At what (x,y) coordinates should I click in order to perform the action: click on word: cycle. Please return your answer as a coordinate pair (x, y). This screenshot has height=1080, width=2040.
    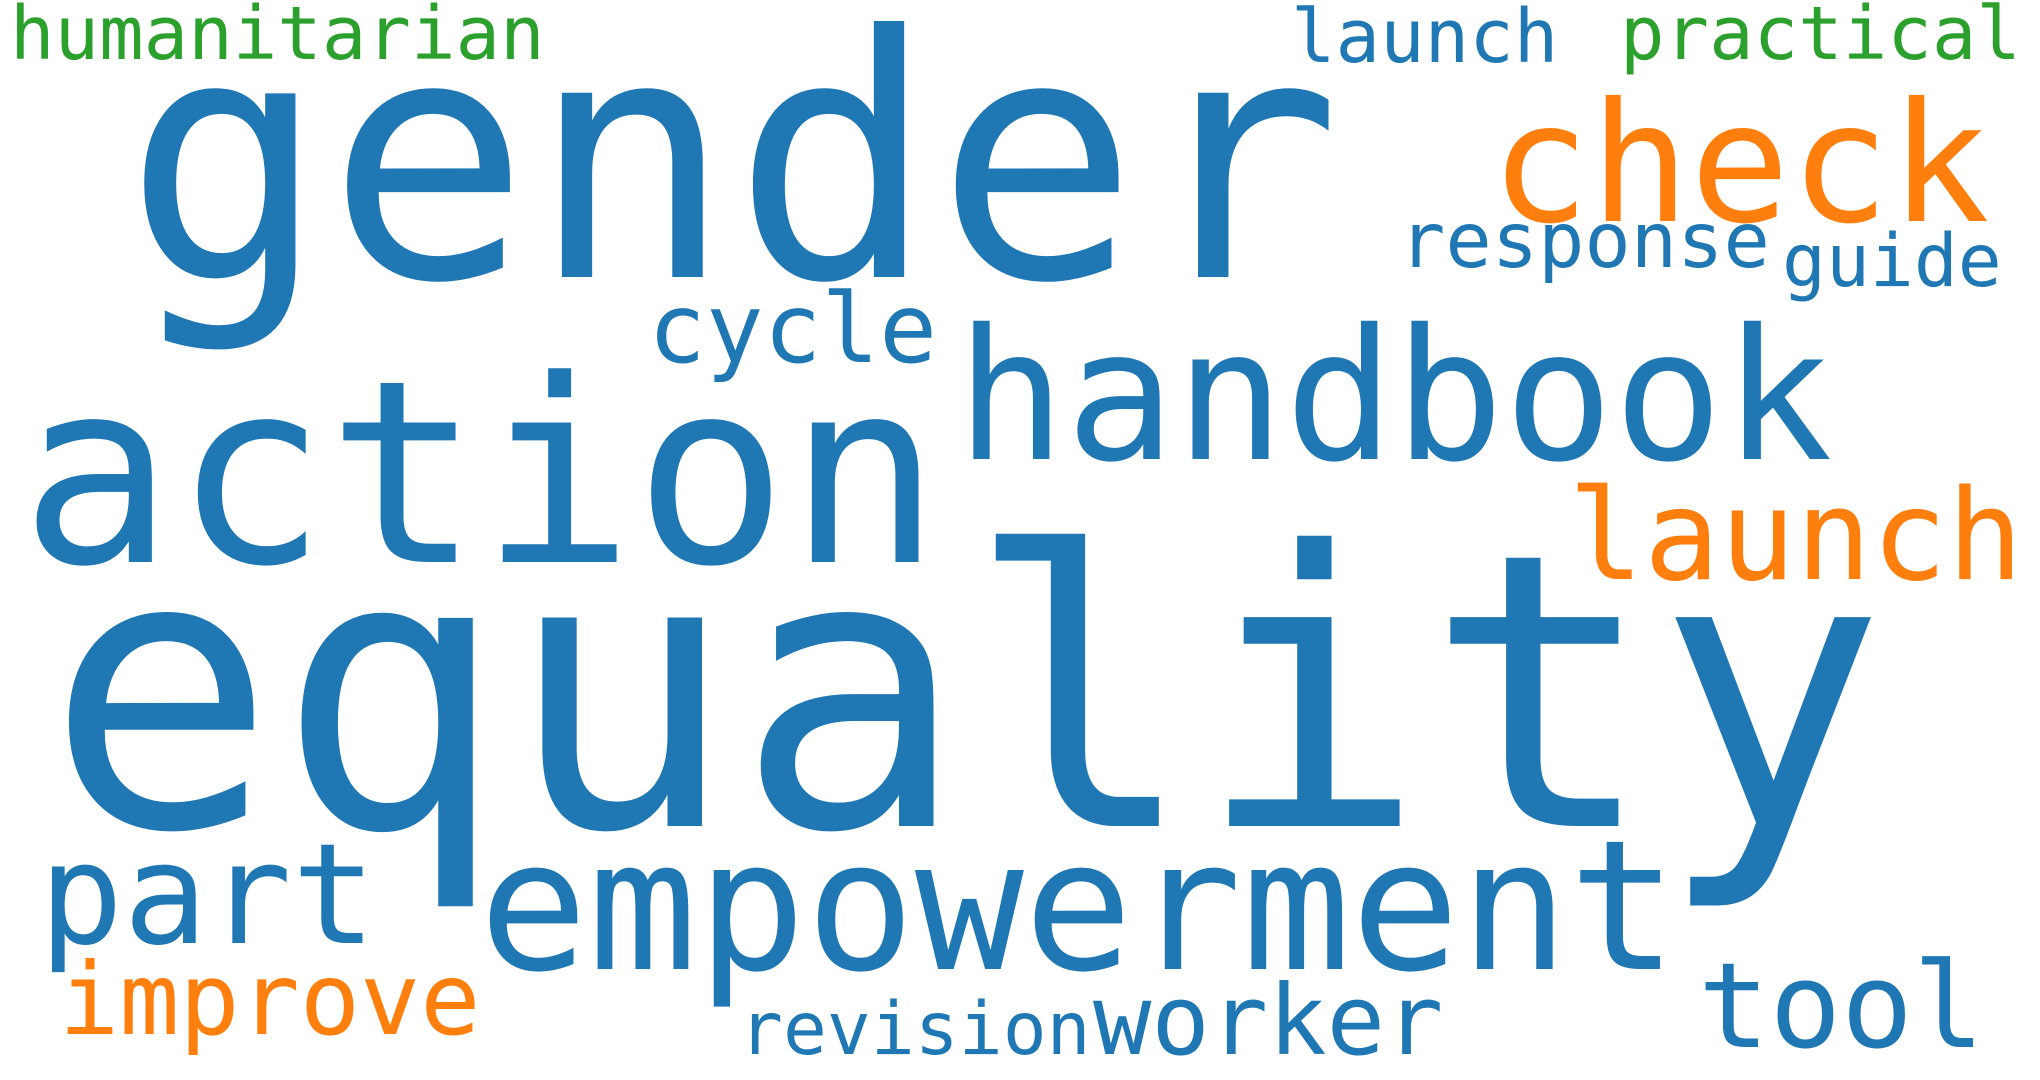
    Looking at the image, I should click on (792, 329).